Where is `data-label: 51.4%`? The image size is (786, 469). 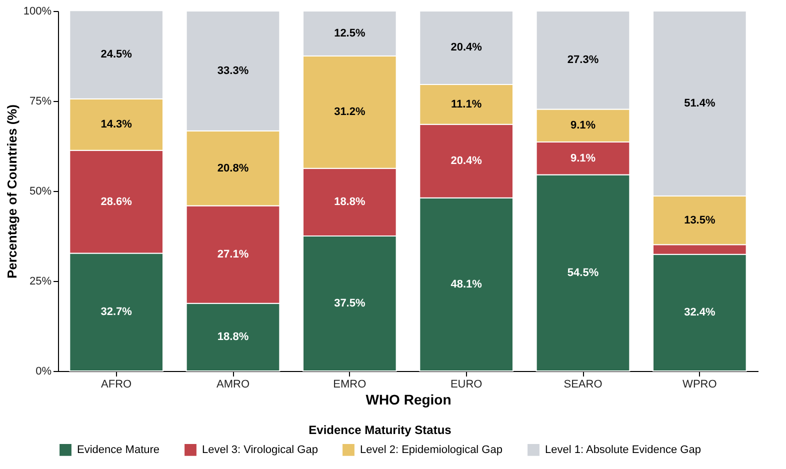 data-label: 51.4% is located at coordinates (700, 104).